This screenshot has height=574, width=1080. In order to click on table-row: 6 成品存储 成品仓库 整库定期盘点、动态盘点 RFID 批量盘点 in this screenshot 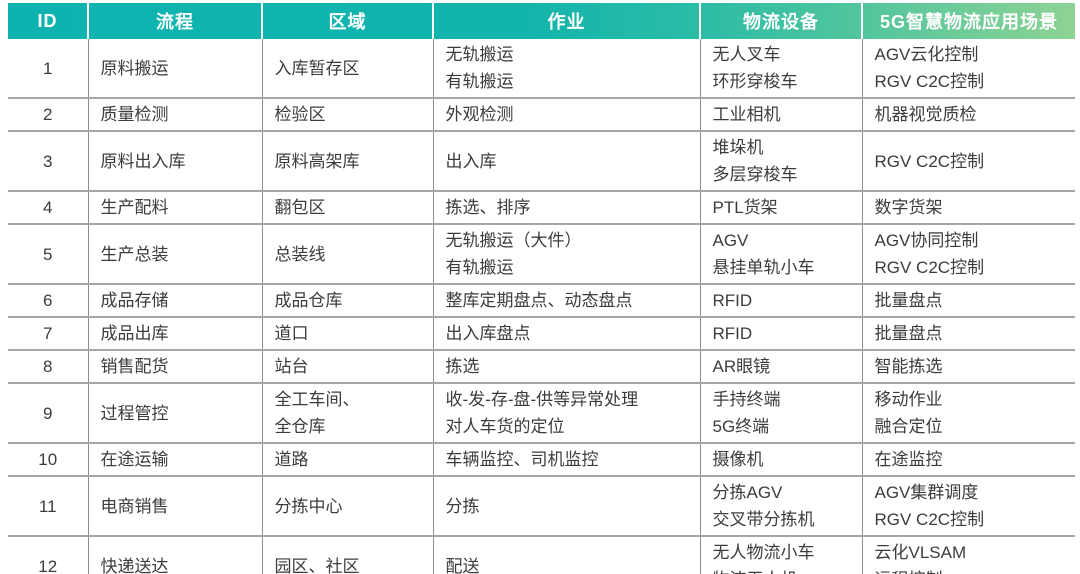, I will do `click(541, 301)`.